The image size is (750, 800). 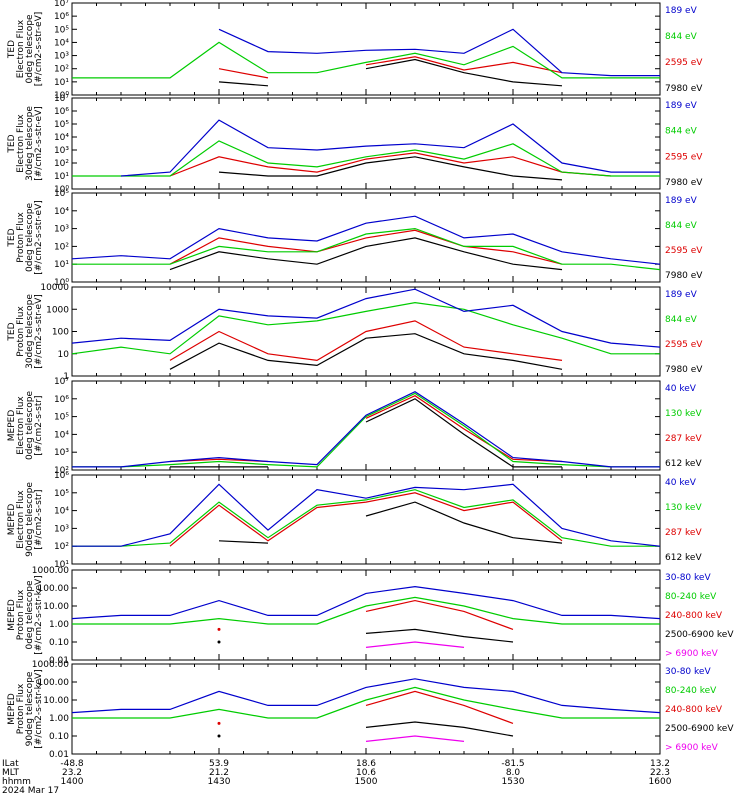 What do you see at coordinates (219, 736) in the screenshot?
I see `series-point` at bounding box center [219, 736].